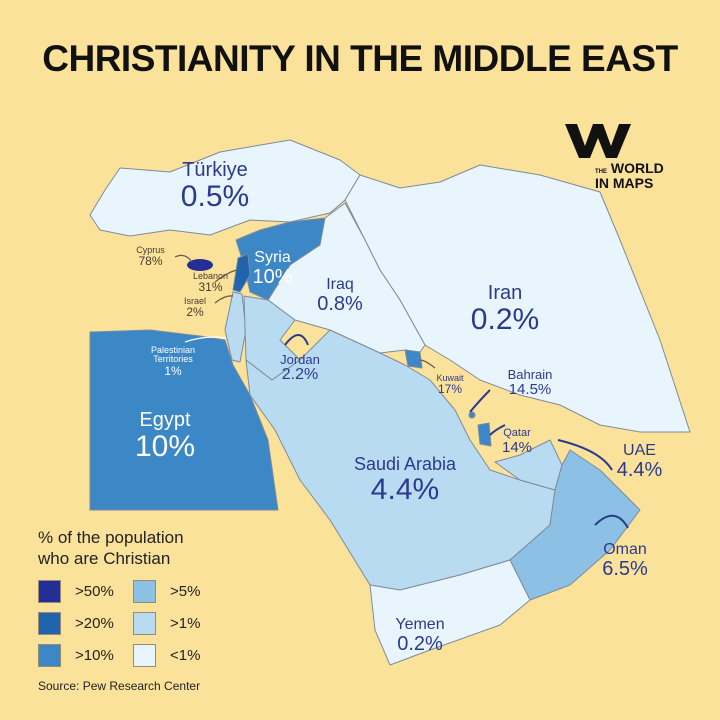 Image resolution: width=720 pixels, height=720 pixels. Describe the element at coordinates (300, 367) in the screenshot. I see `label-jordan: Jordan 2.2%` at that location.